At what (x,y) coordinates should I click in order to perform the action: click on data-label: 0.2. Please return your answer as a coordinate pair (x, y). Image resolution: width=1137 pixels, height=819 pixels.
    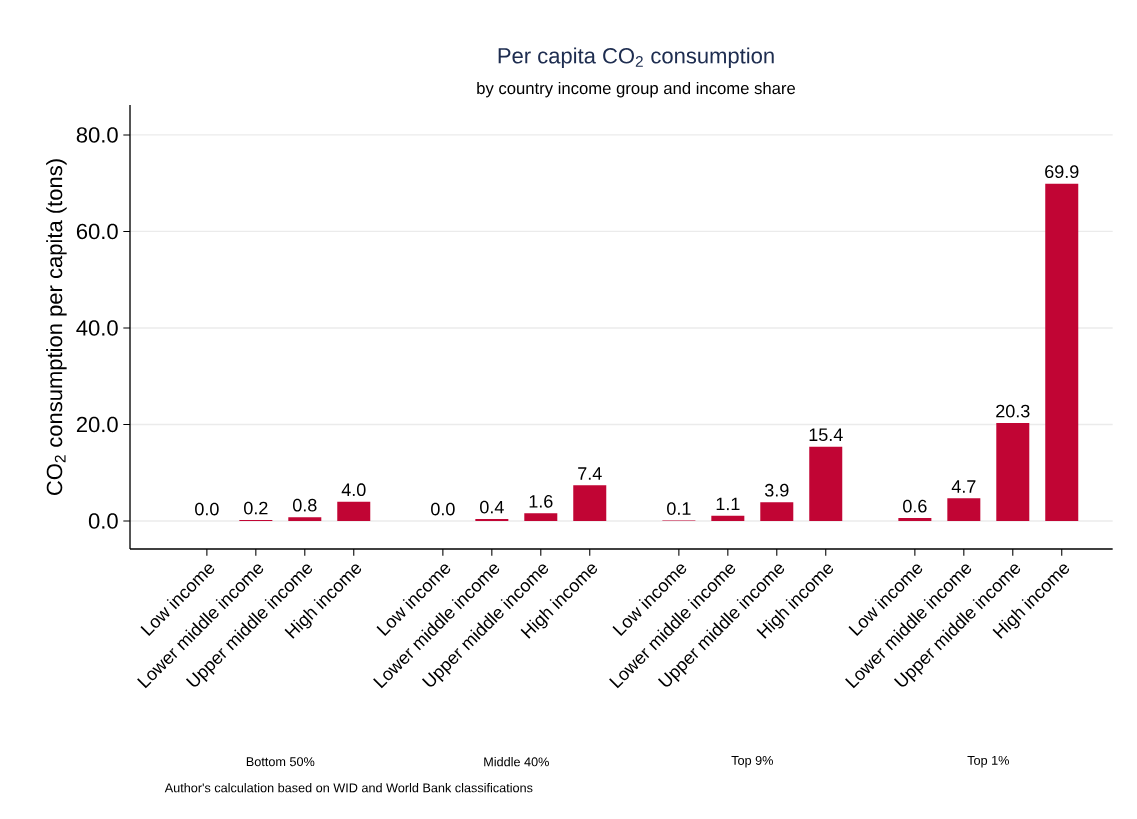
    Looking at the image, I should click on (256, 508).